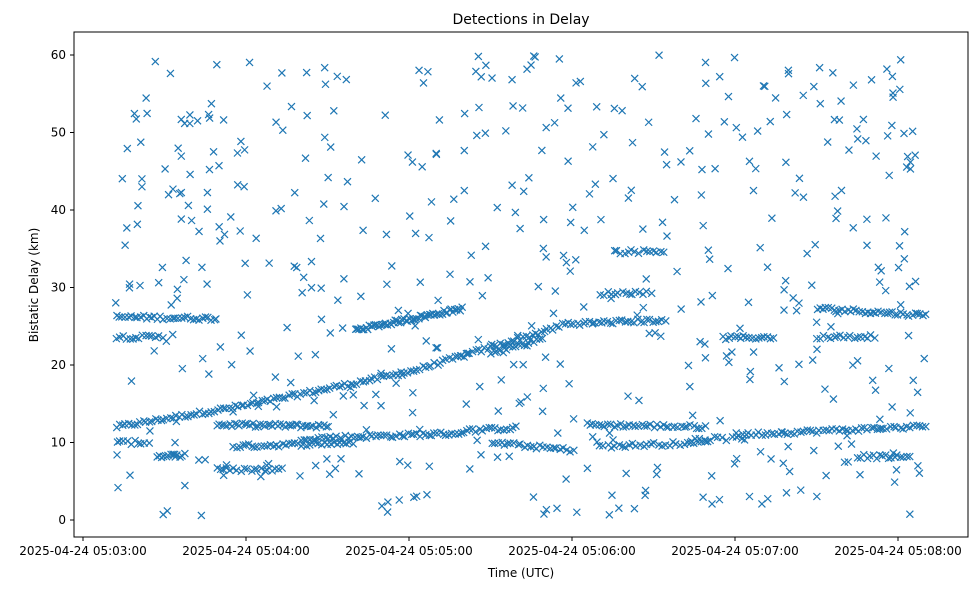 The height and width of the screenshot is (590, 979). I want to click on x-tick-label: 2025-04-24 05:06:00, so click(571, 551).